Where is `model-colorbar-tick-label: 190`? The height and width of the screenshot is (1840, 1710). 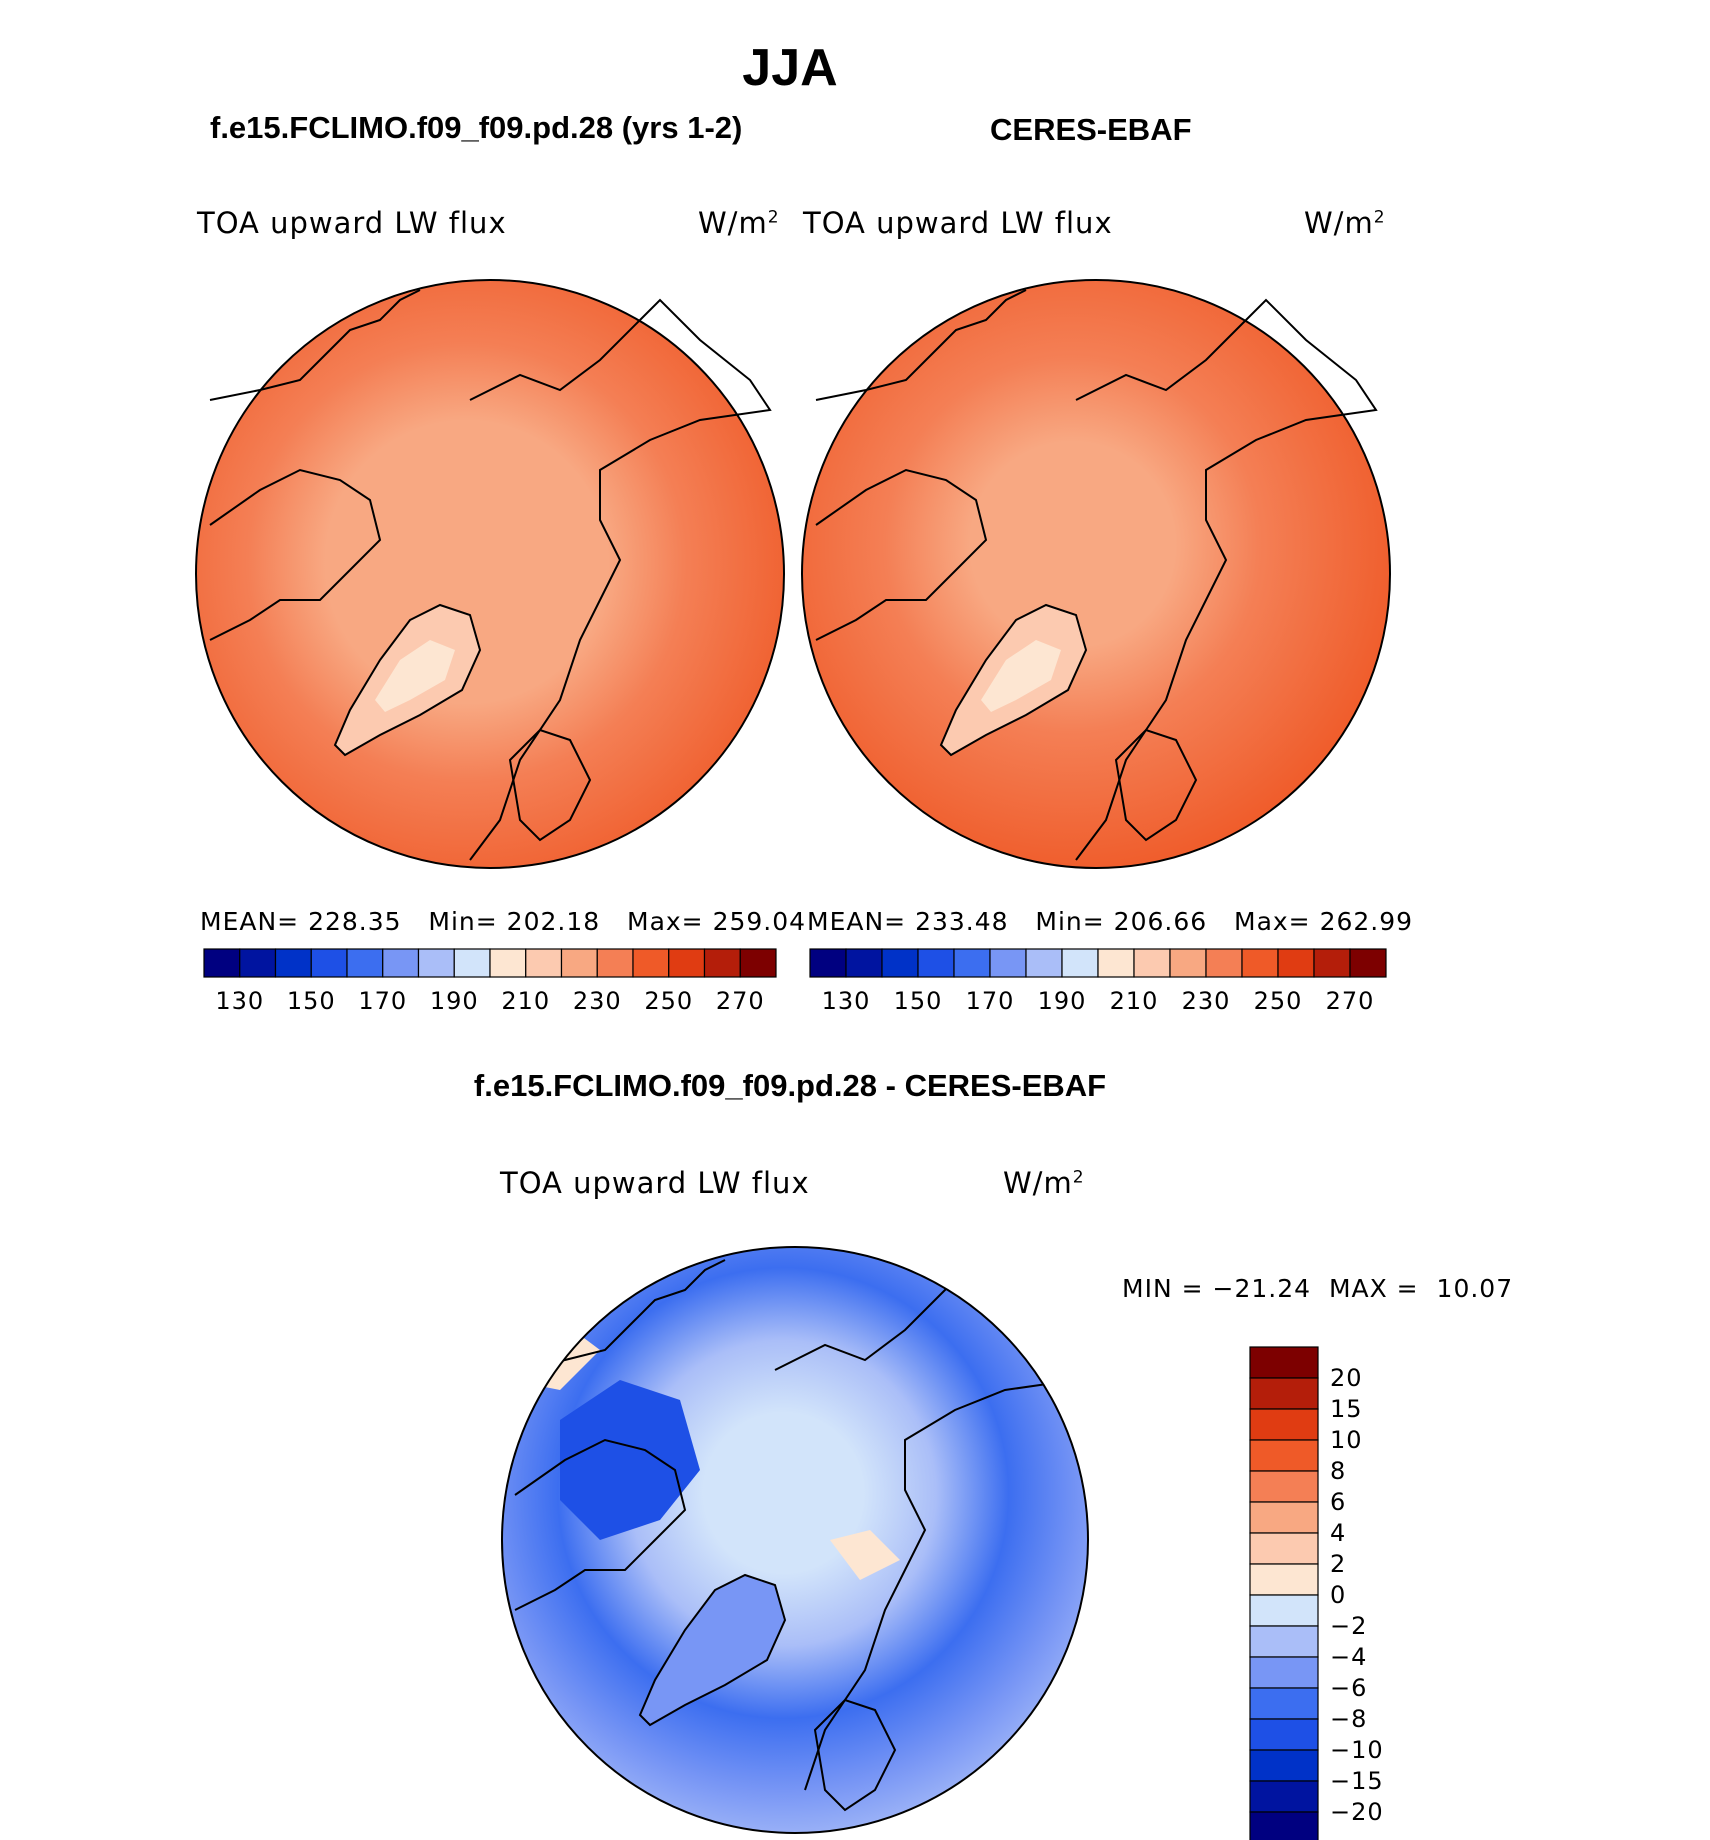 model-colorbar-tick-label: 190 is located at coordinates (454, 1001).